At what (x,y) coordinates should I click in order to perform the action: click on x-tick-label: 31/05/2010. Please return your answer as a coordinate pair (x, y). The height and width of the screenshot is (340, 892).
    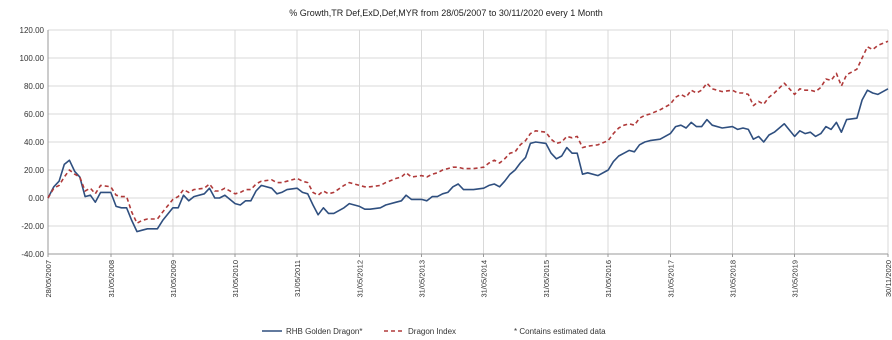
    Looking at the image, I should click on (235, 279).